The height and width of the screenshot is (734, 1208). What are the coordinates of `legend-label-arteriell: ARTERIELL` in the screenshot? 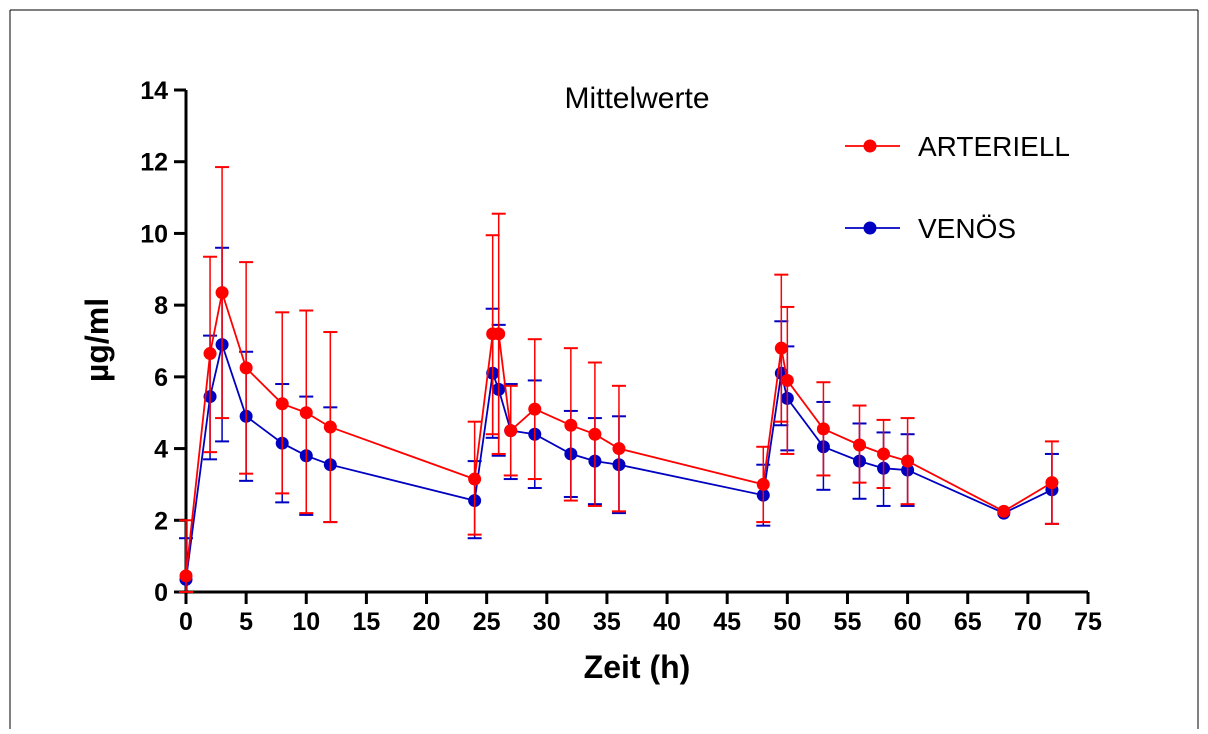 It's located at (994, 146).